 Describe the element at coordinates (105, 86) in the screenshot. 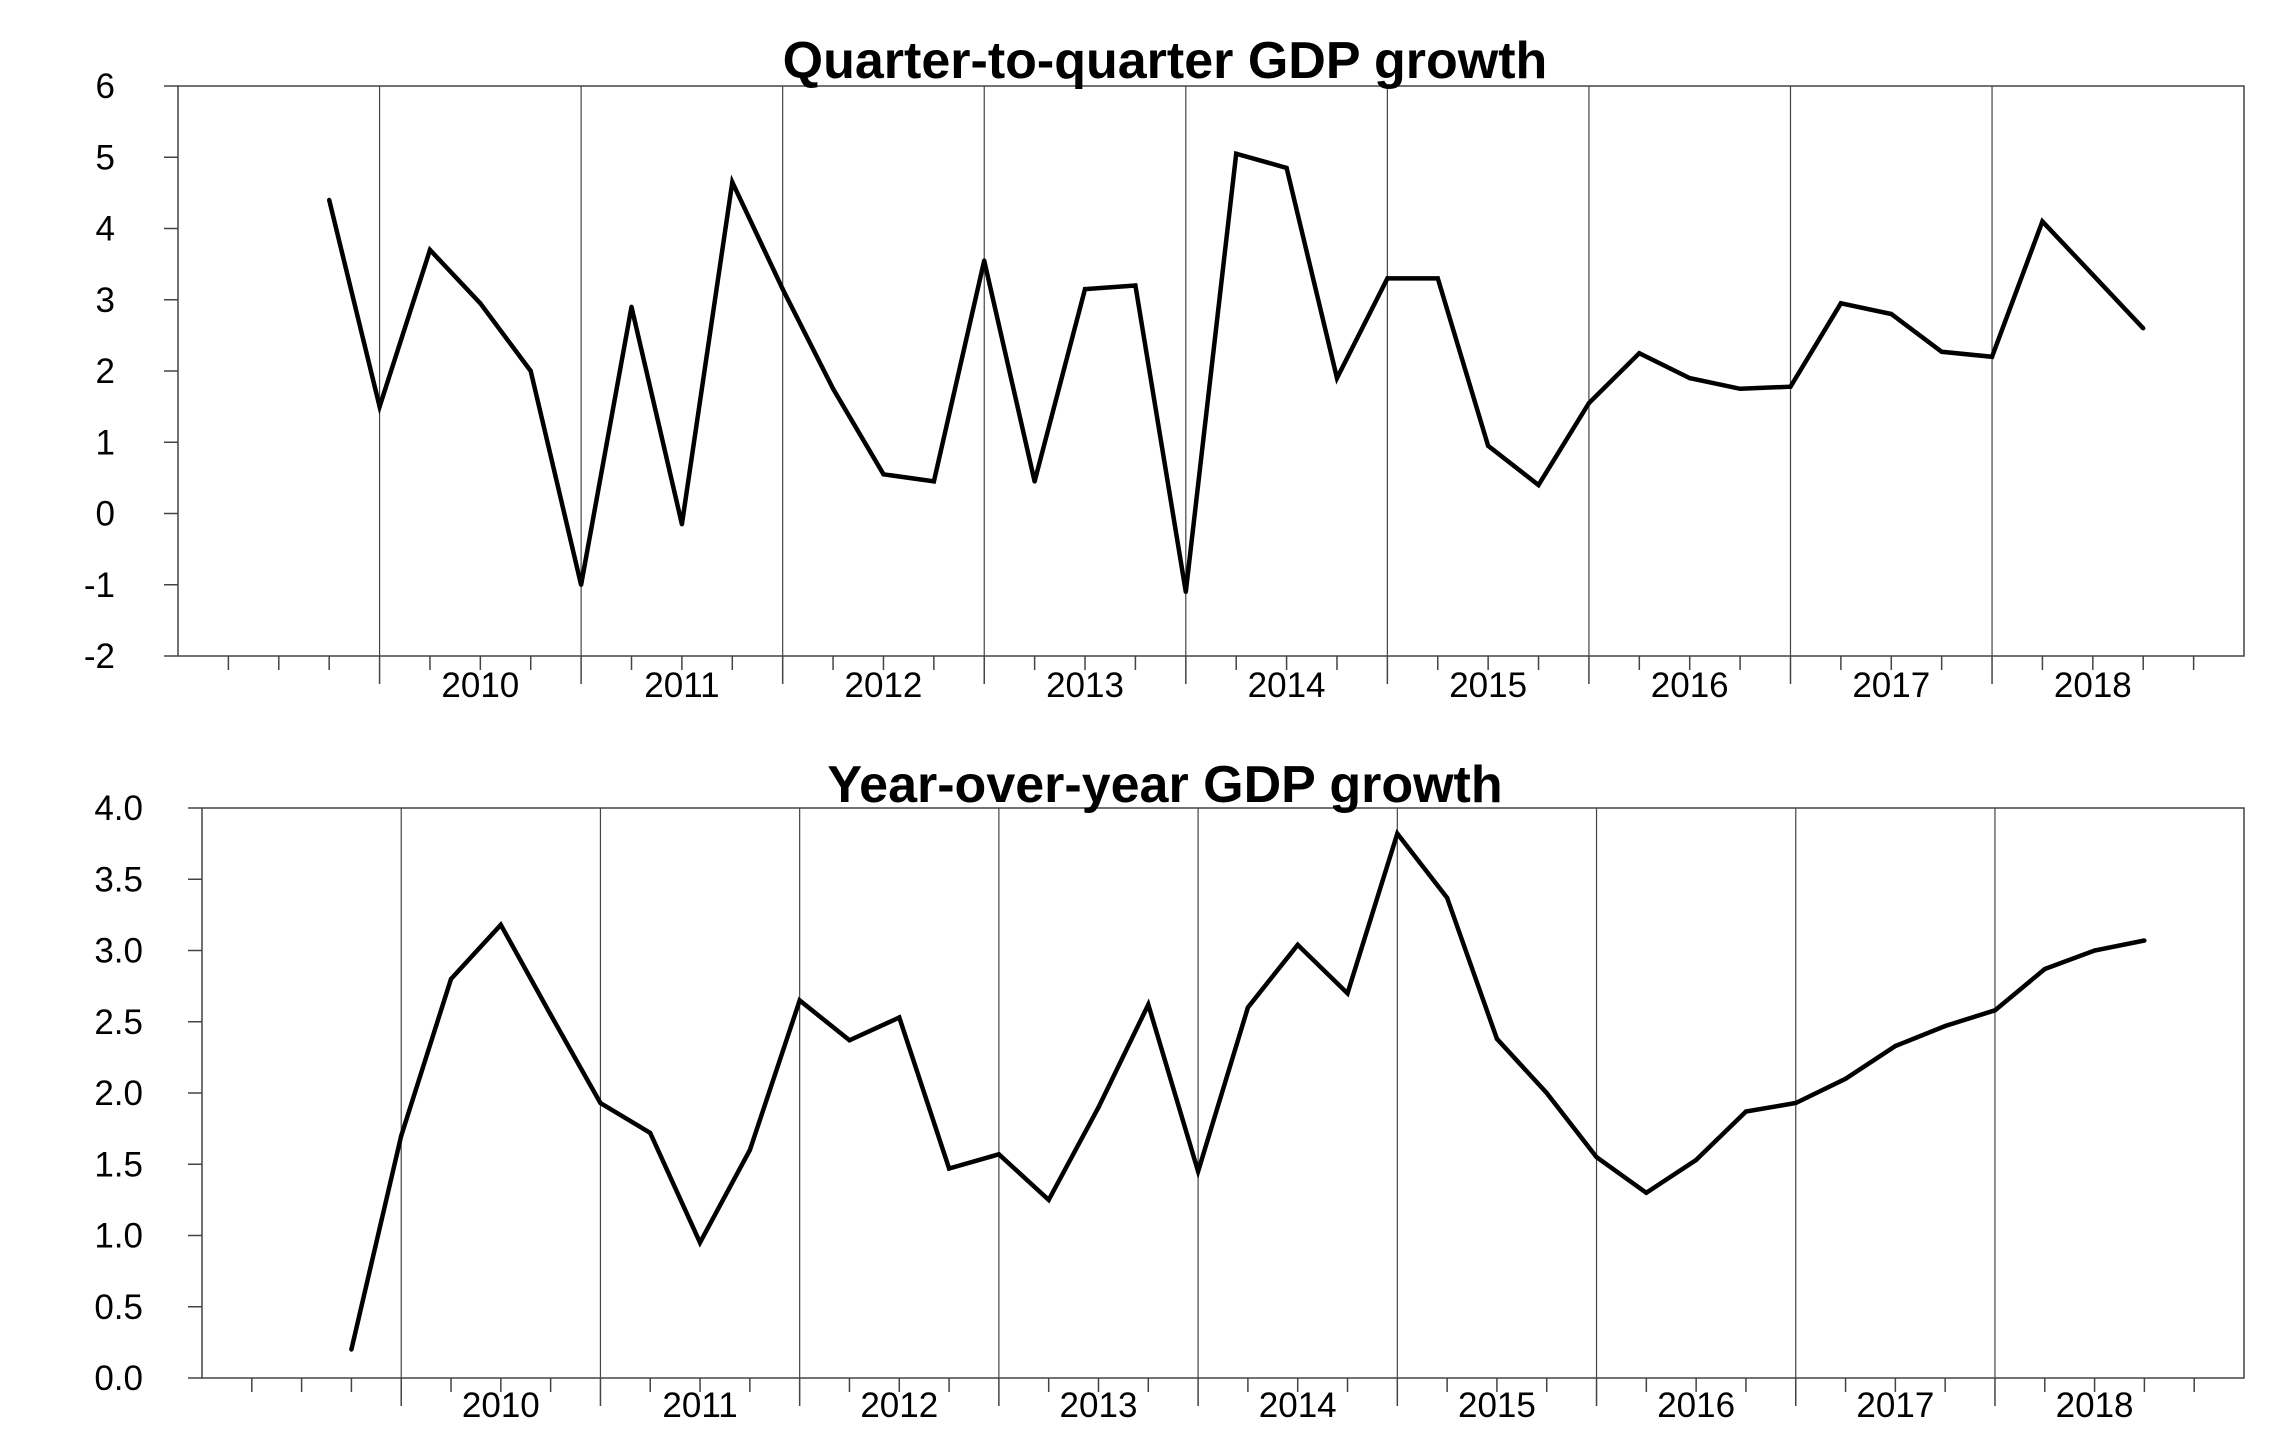

I see `y-tick-label: 6` at that location.